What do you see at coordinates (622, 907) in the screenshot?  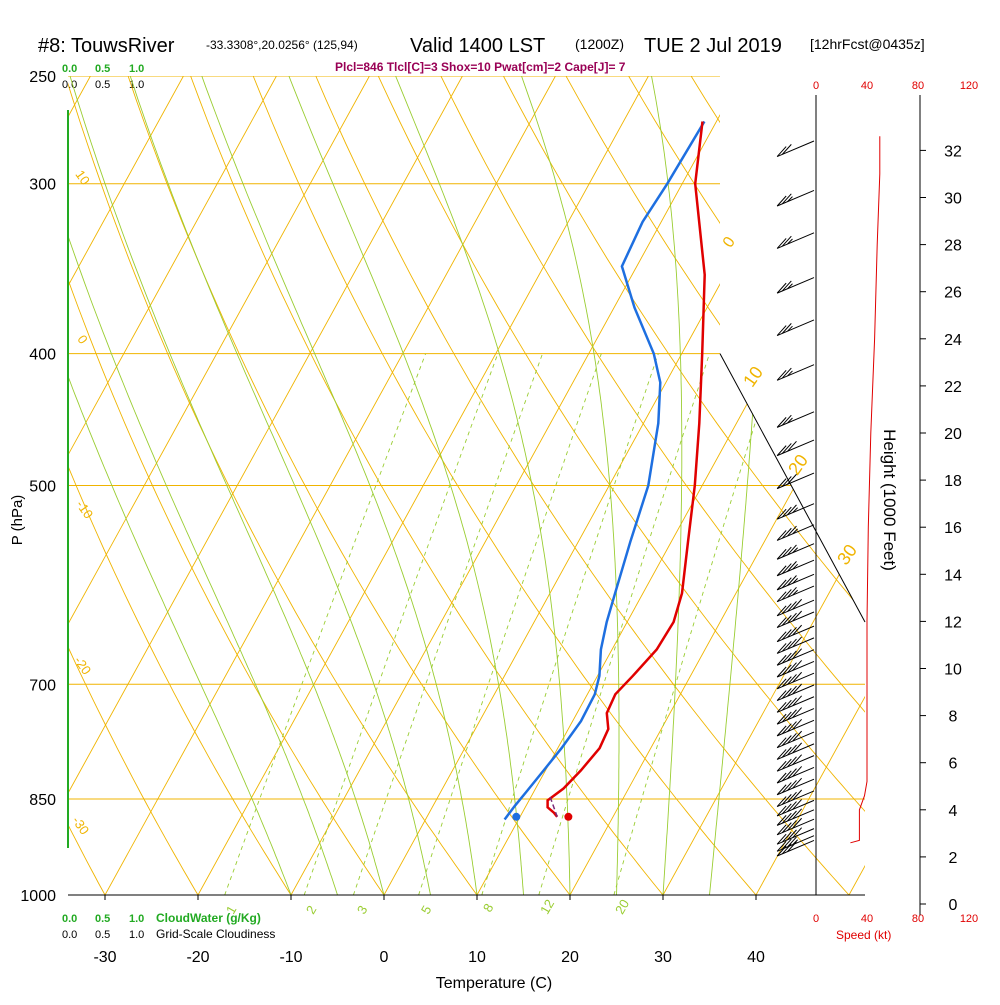 I see `mixing-ratio-label: 20` at bounding box center [622, 907].